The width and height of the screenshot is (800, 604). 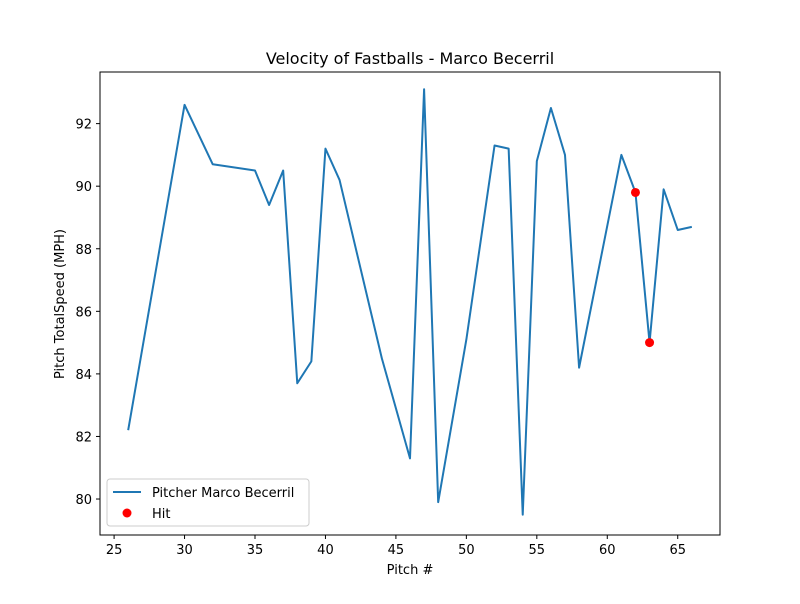 I want to click on y-axis: 80 82 84 86 88 90 92, so click(x=87, y=313).